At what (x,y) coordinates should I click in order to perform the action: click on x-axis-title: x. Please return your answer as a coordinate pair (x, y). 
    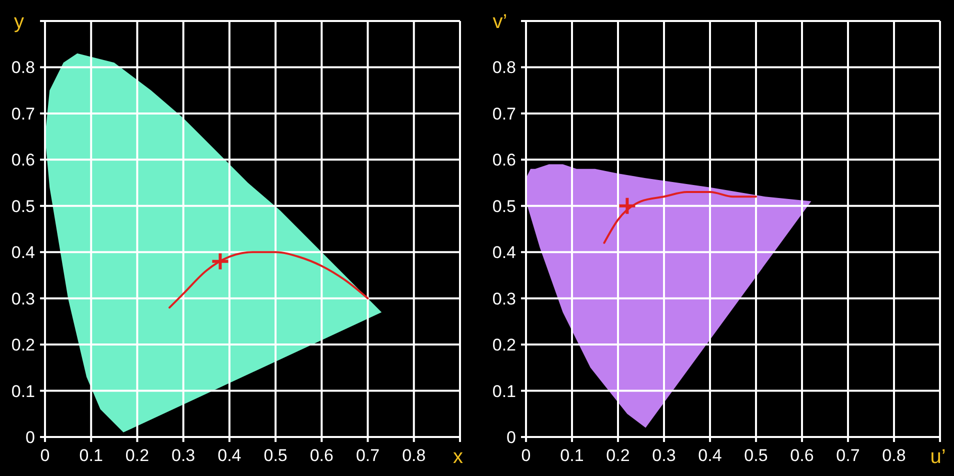
    Looking at the image, I should click on (458, 457).